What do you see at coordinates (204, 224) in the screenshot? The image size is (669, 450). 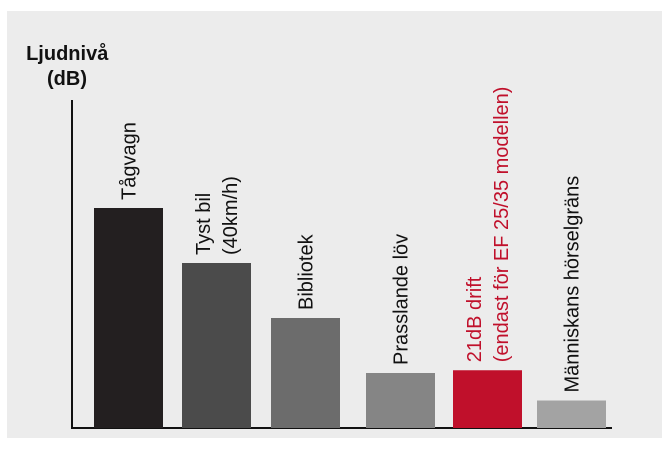 I see `bar-label-2-line-1: Tyst bil` at bounding box center [204, 224].